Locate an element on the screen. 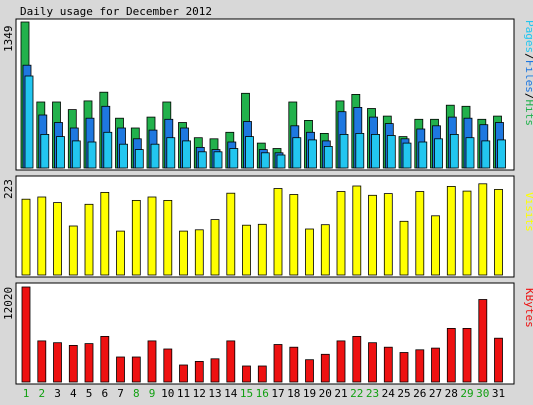 Image resolution: width=533 pixels, height=405 pixels. x-tick-label: 7 is located at coordinates (120, 393).